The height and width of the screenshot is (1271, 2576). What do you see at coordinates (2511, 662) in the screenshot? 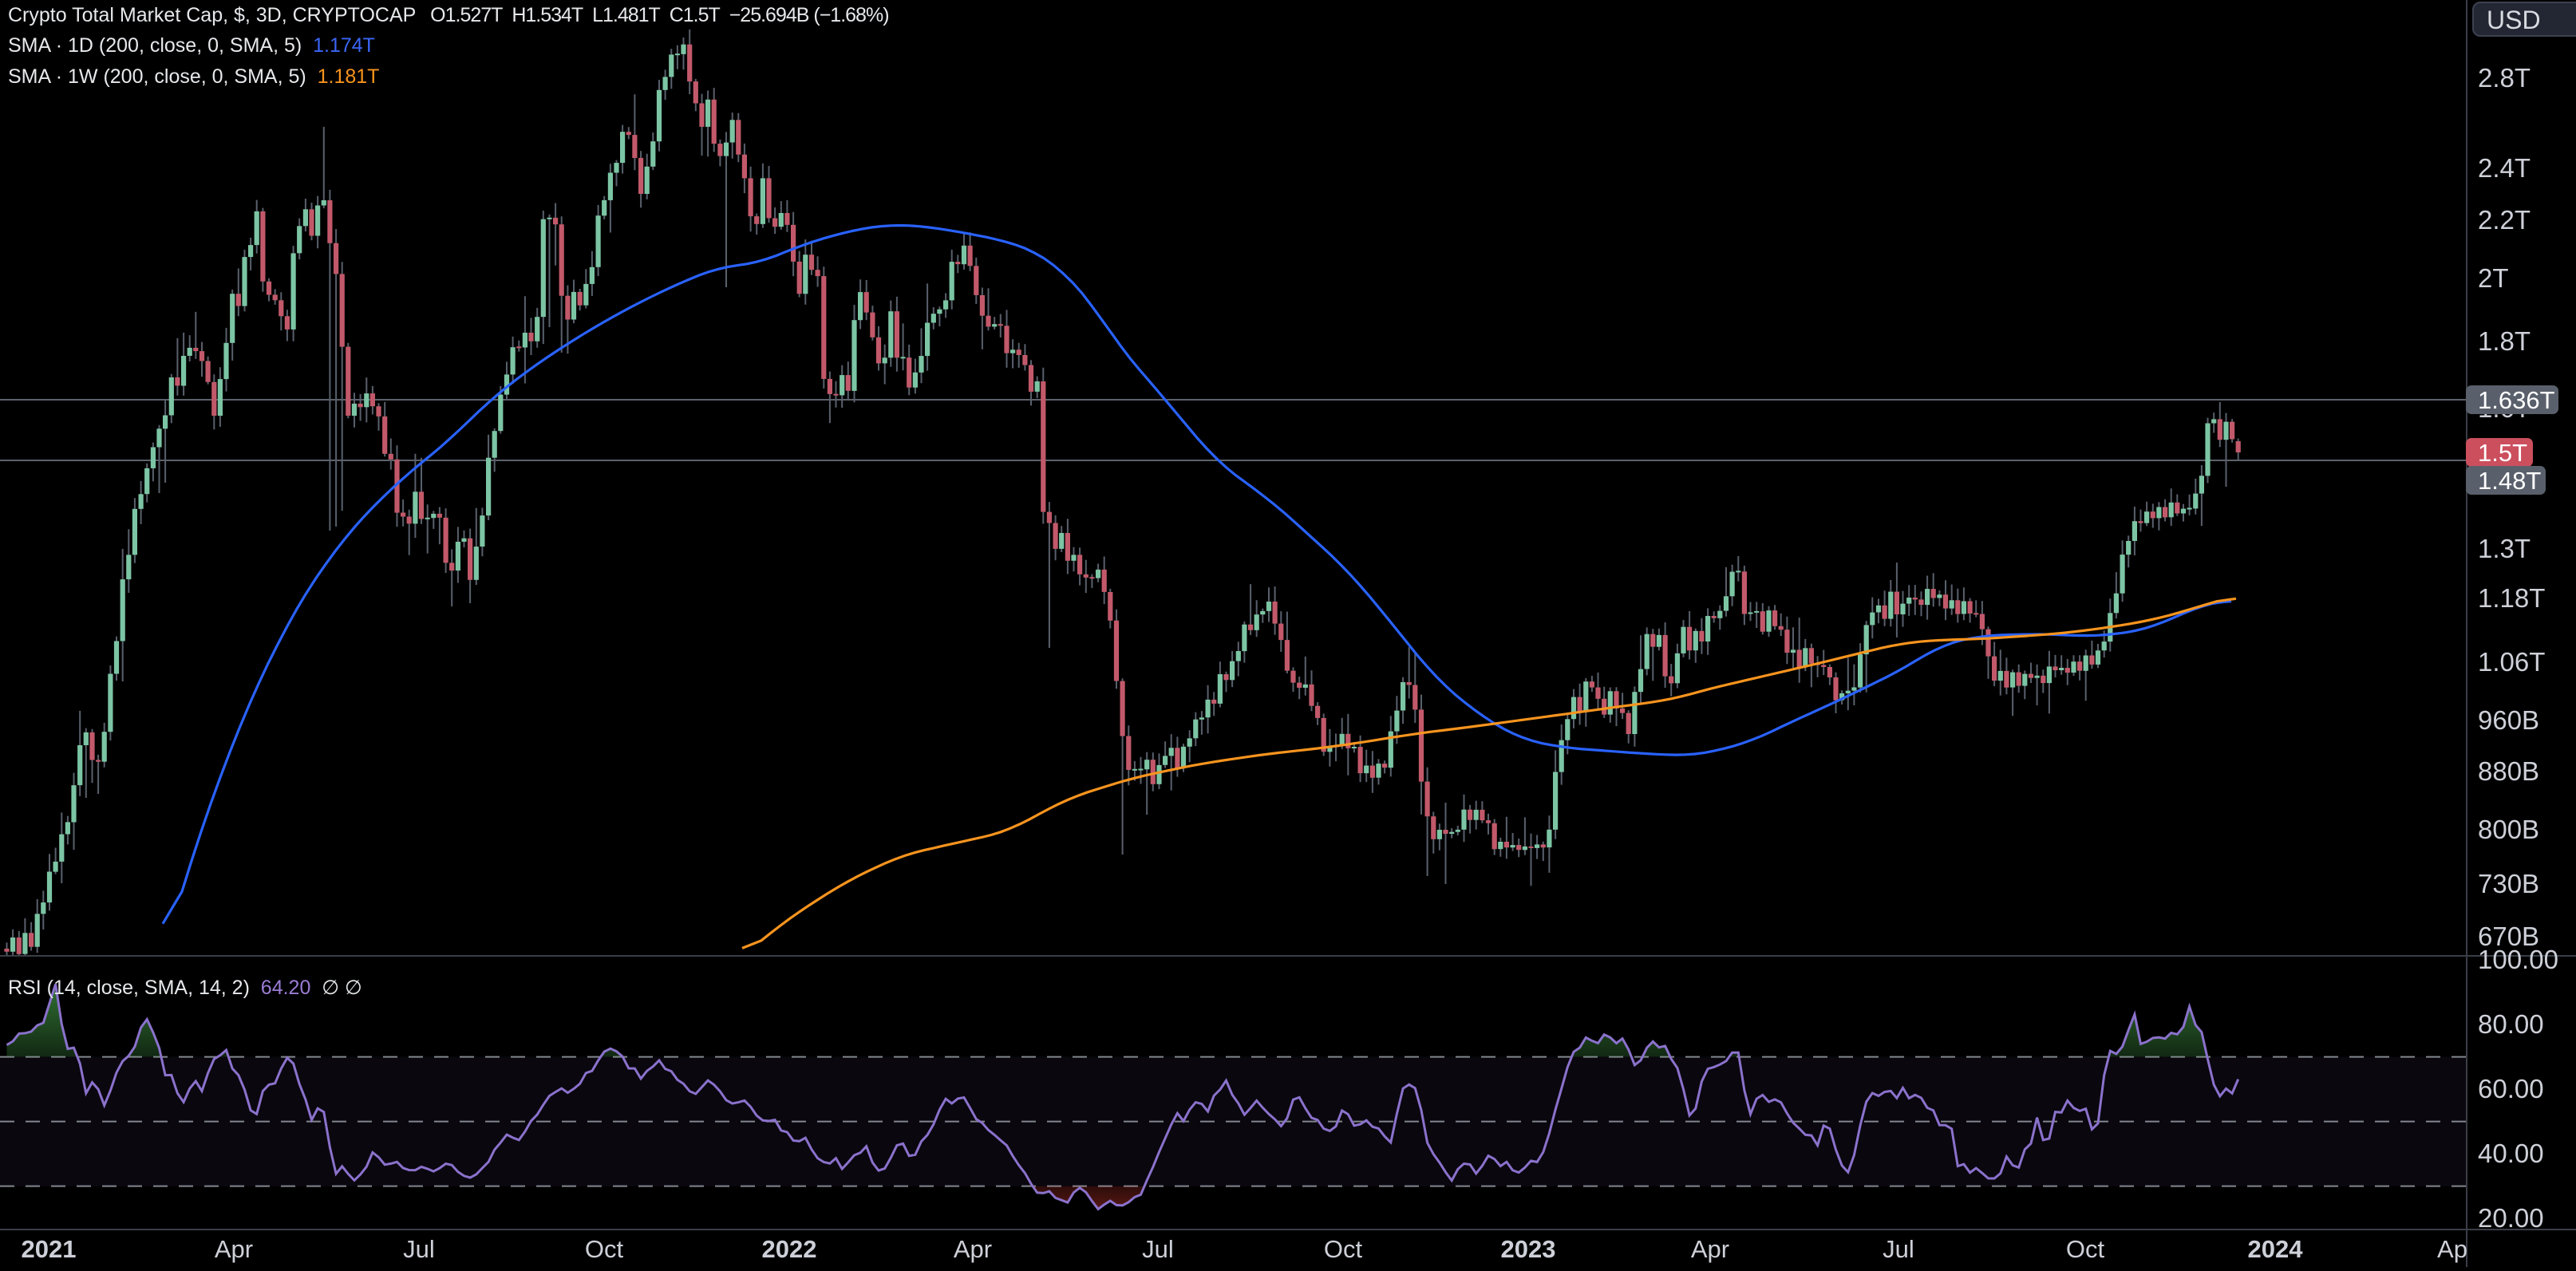
I see `svg-text: 1.06T` at bounding box center [2511, 662].